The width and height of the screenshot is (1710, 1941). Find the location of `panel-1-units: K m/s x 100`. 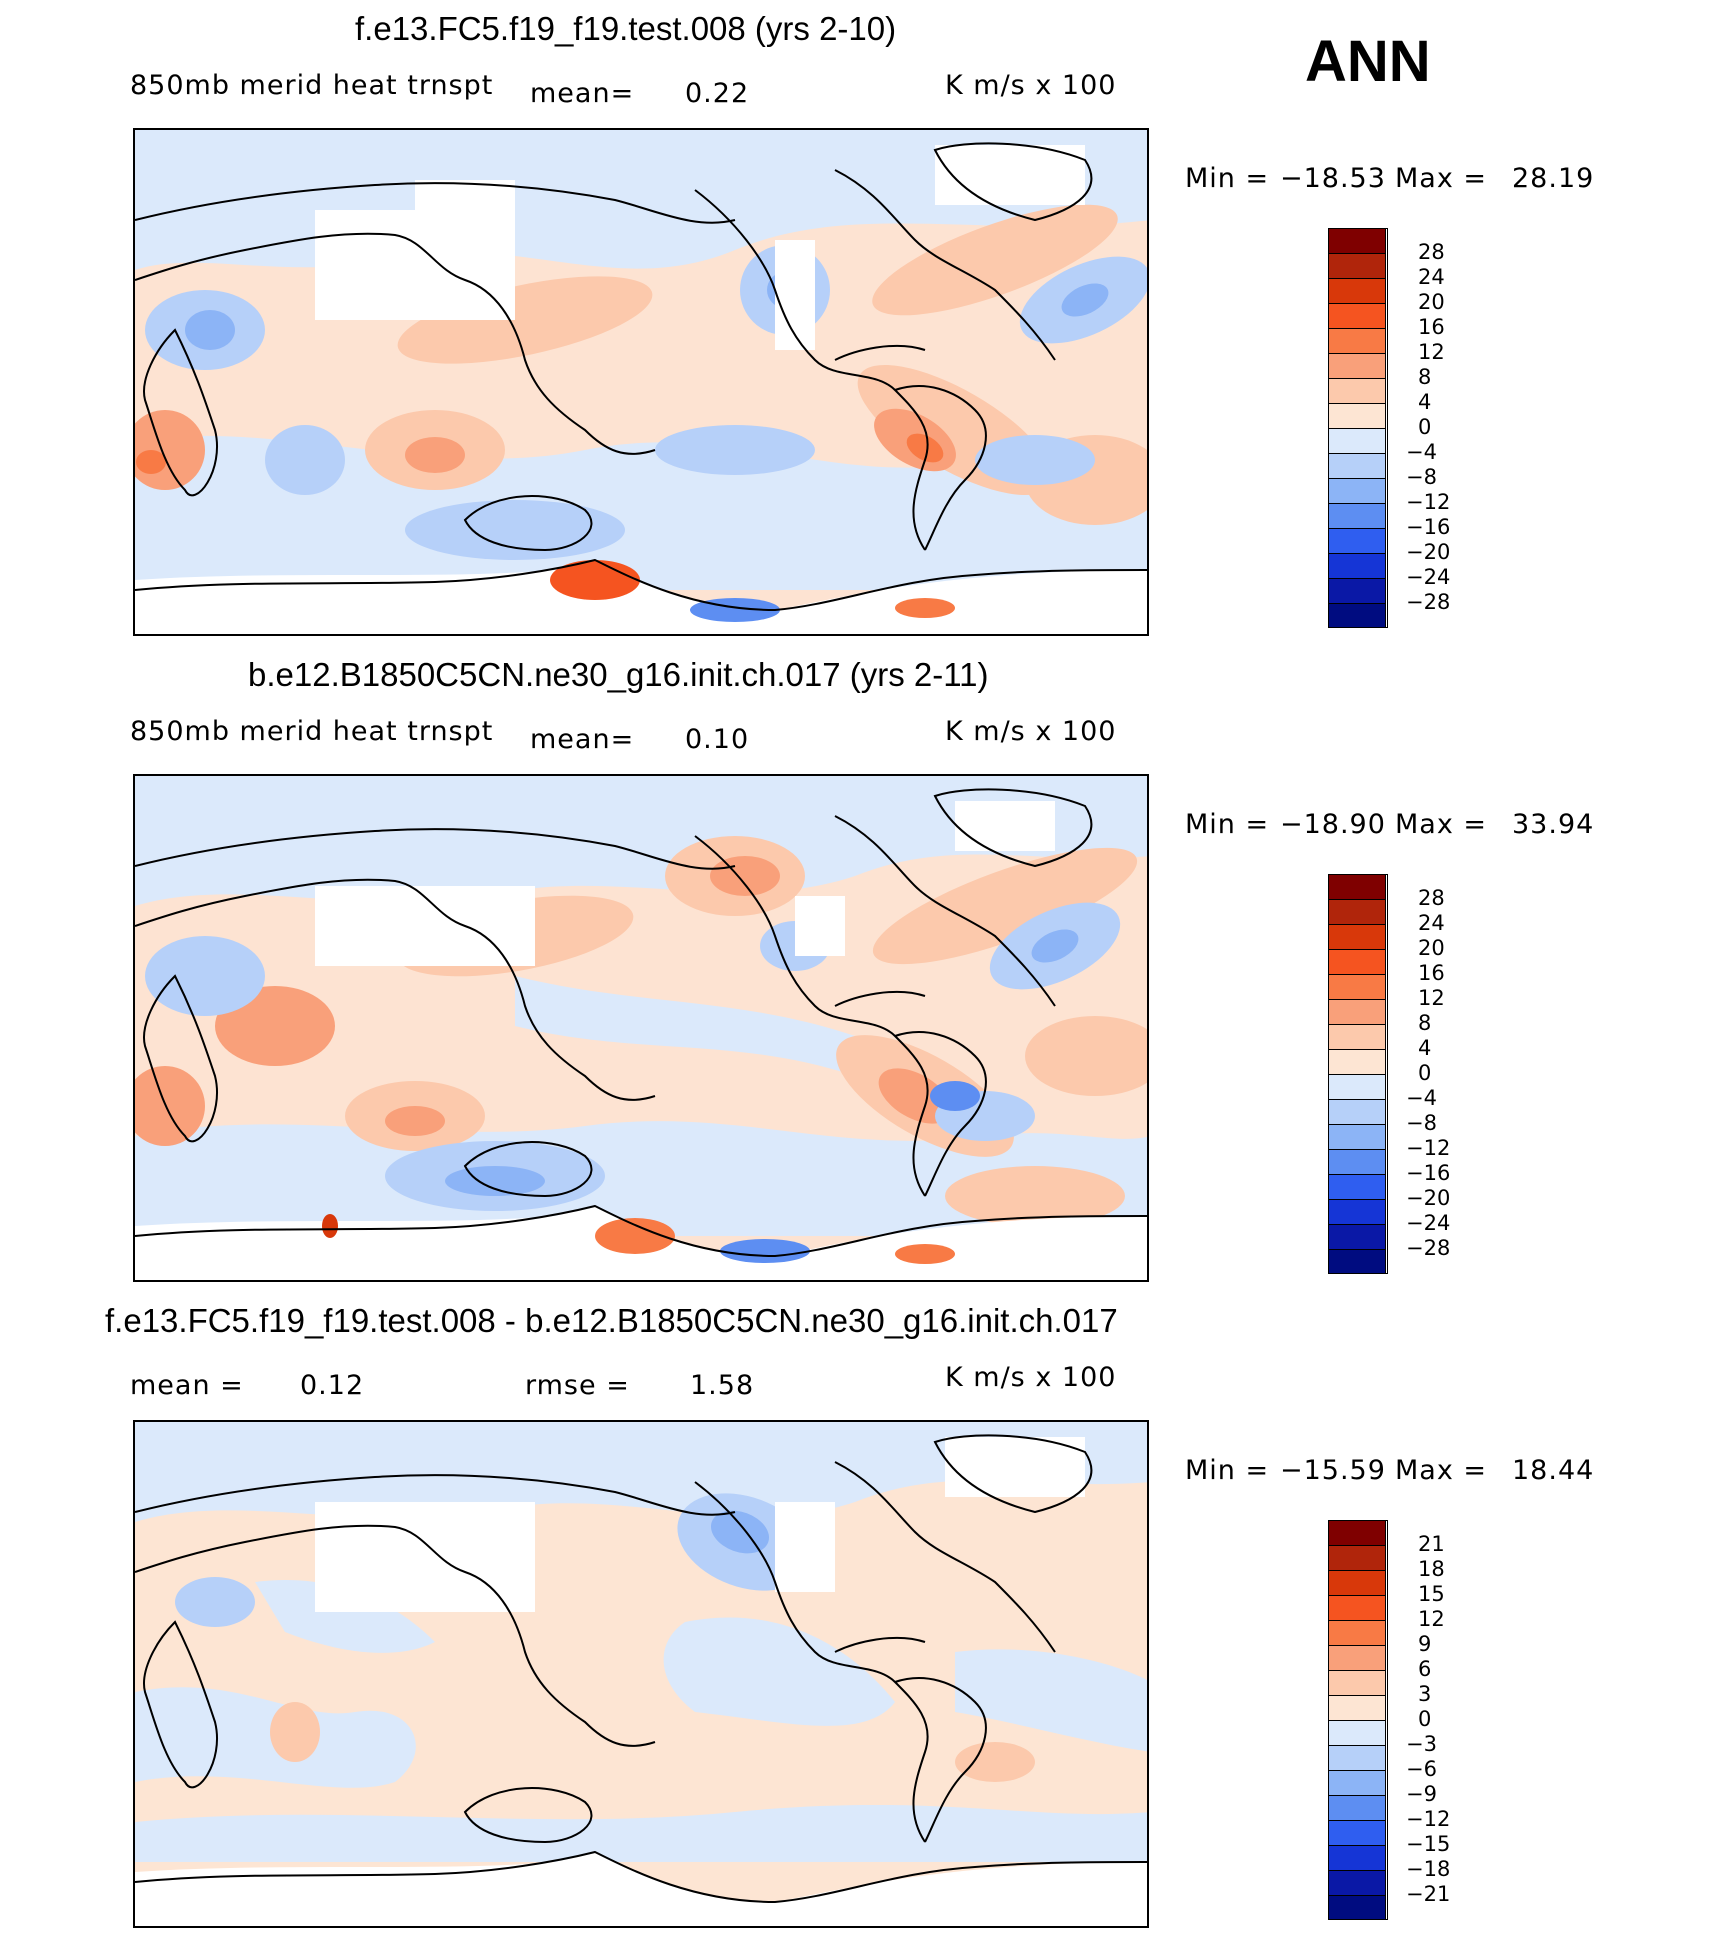

panel-1-units: K m/s x 100 is located at coordinates (1031, 85).